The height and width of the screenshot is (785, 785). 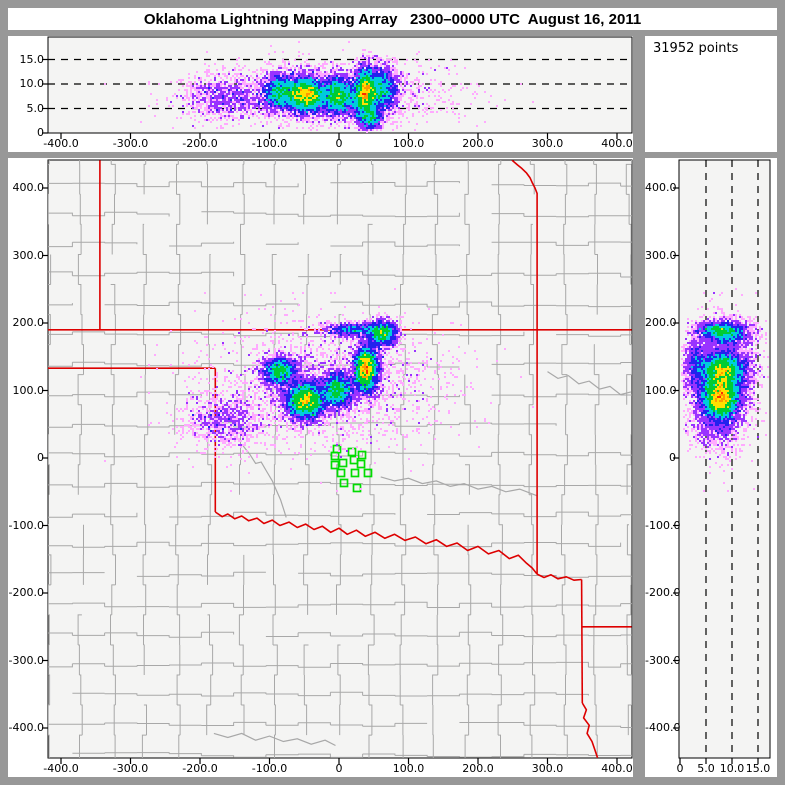 I want to click on ns-altitude-density-plot, so click(x=724, y=459).